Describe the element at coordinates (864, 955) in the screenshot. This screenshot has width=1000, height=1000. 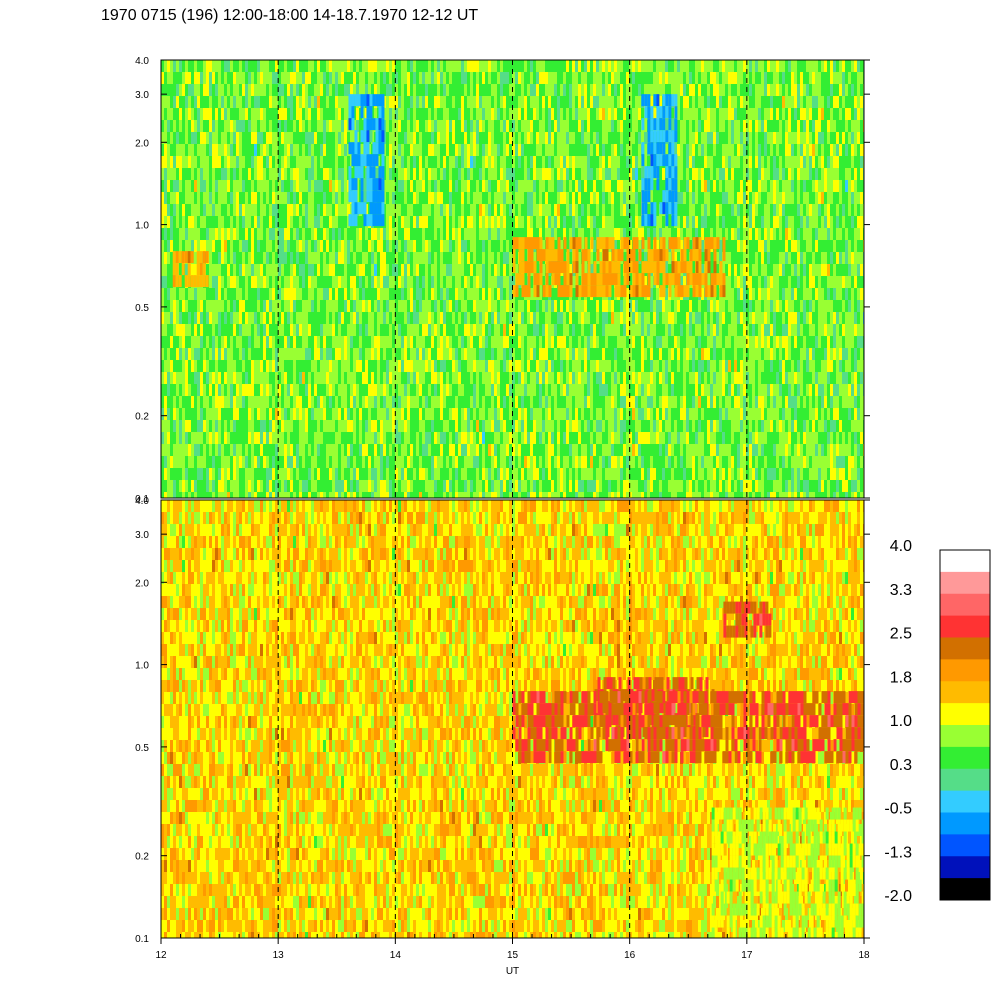
I see `x-tick-label: 18` at that location.